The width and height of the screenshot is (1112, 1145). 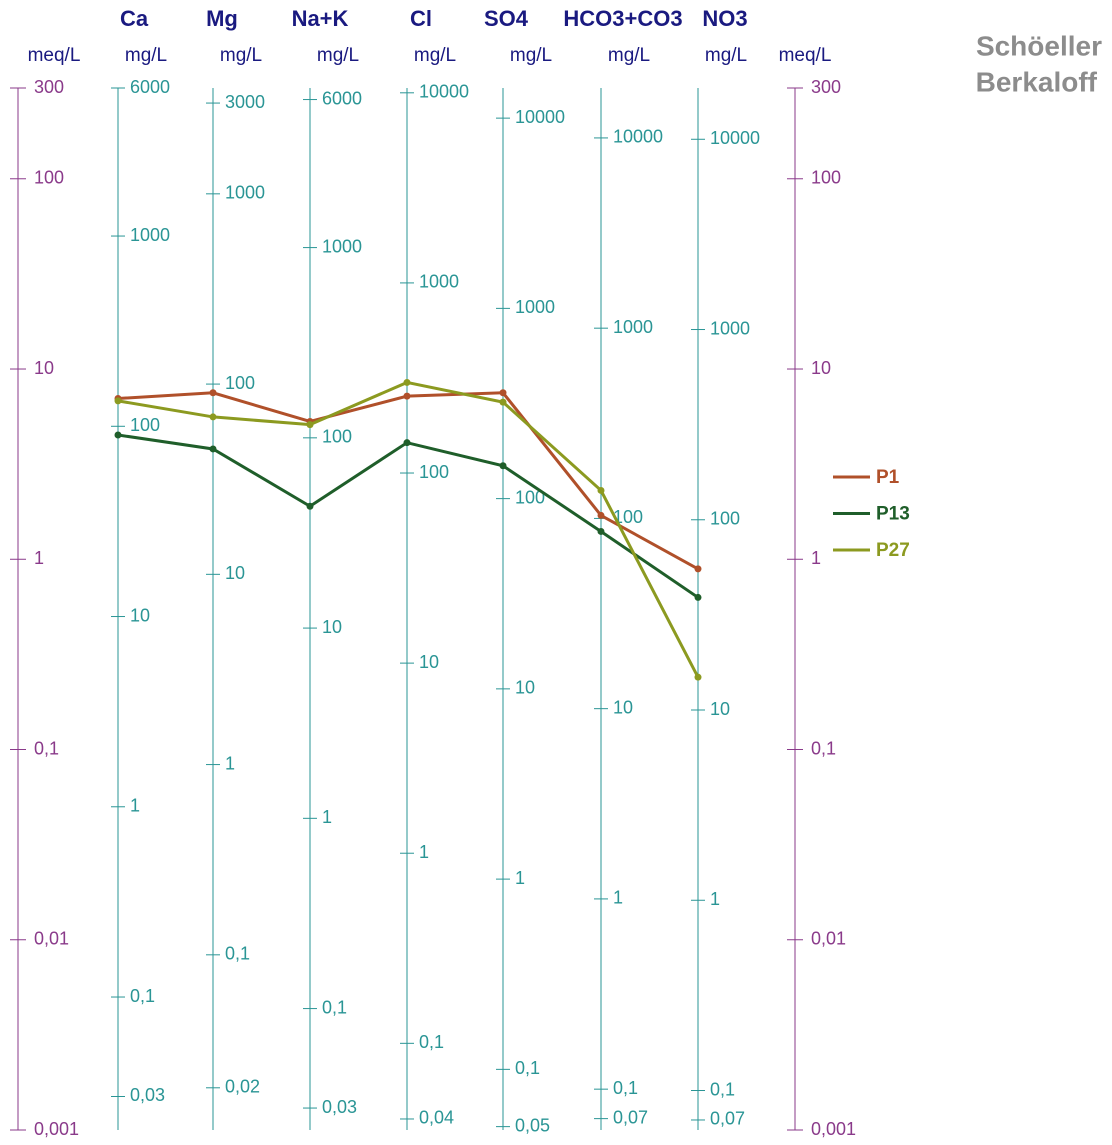 I want to click on legend-label: P27, so click(x=893, y=550).